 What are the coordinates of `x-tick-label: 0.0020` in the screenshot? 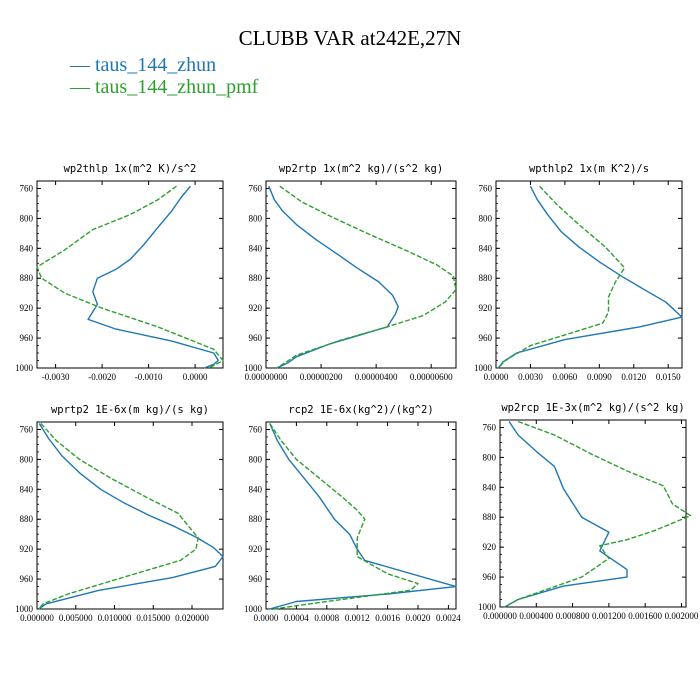 It's located at (418, 618).